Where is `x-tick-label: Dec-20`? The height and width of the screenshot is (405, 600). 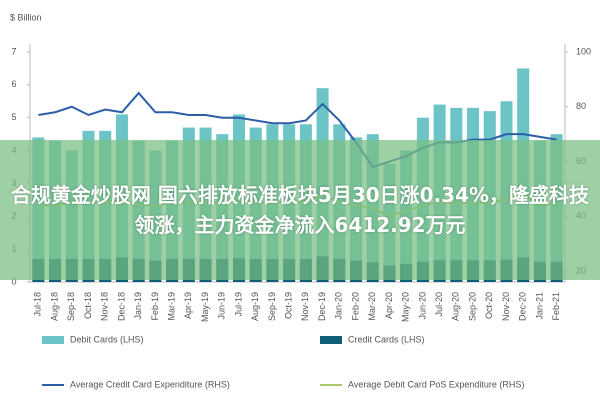 x-tick-label: Dec-20 is located at coordinates (523, 306).